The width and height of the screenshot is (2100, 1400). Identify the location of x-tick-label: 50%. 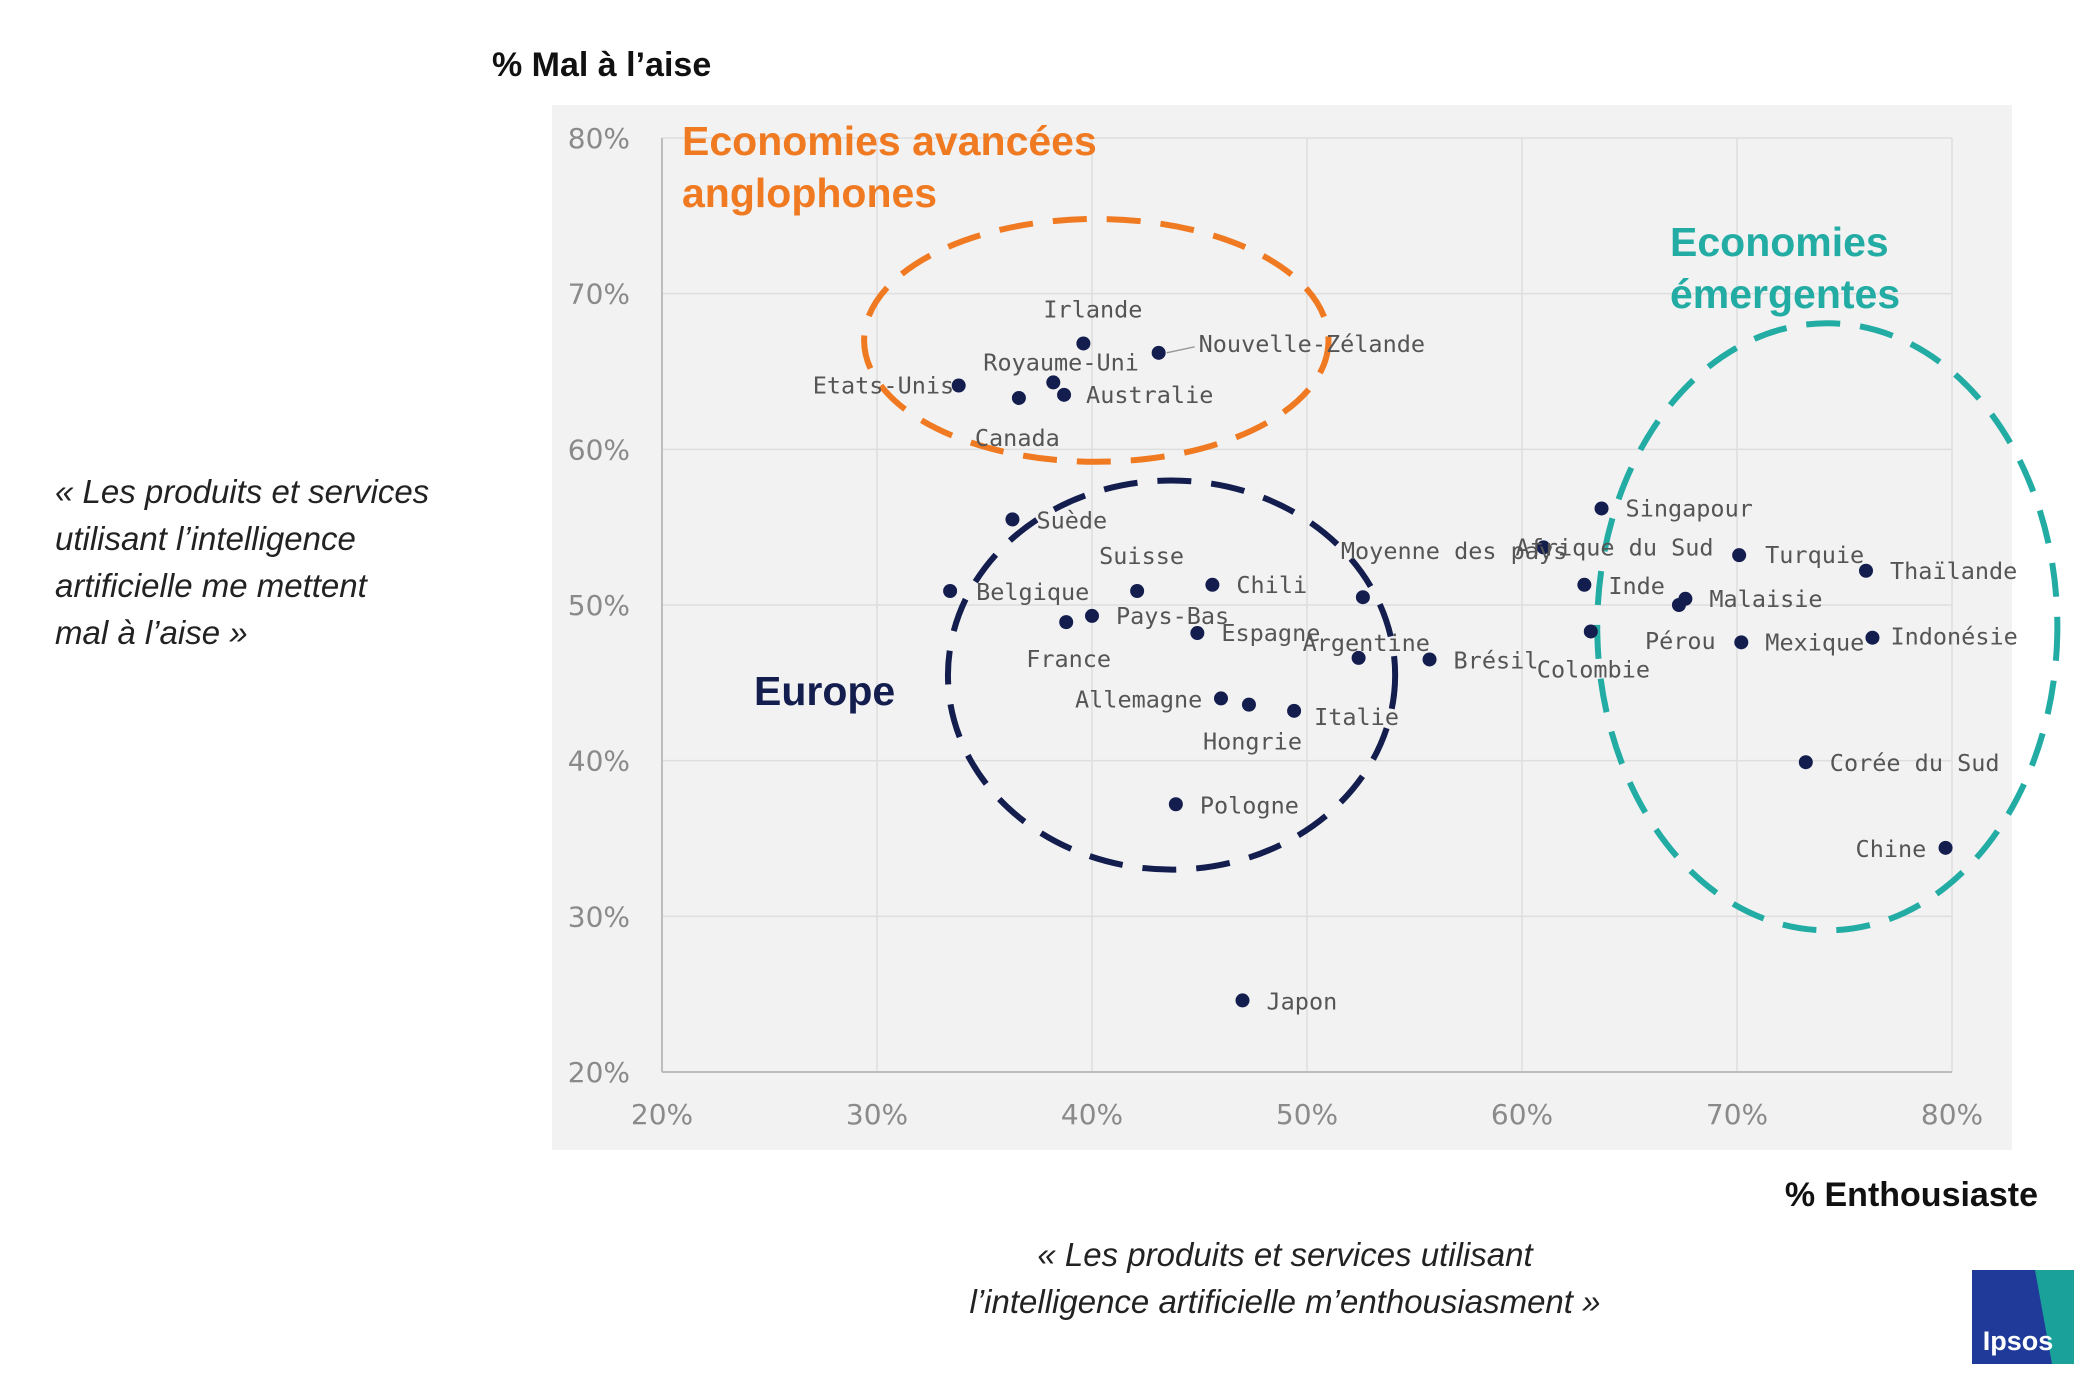
(1307, 1114).